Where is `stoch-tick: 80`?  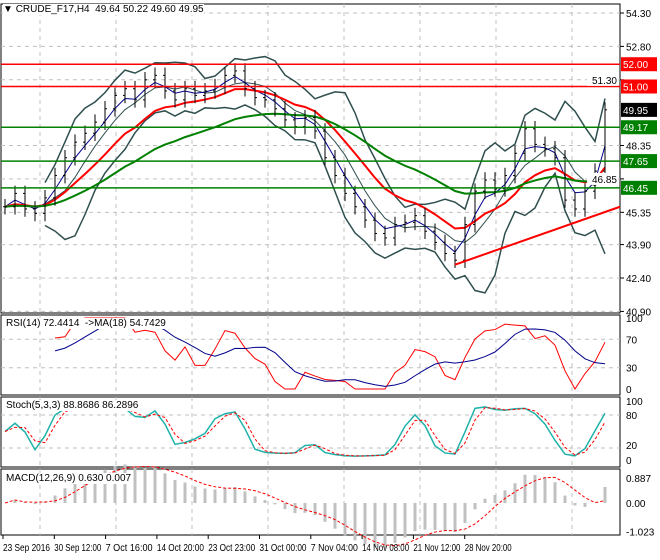 stoch-tick: 80 is located at coordinates (632, 416).